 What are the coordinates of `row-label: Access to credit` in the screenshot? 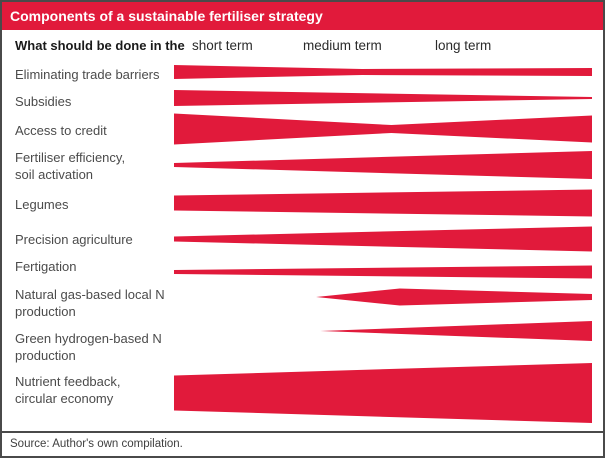 It's located at (61, 131).